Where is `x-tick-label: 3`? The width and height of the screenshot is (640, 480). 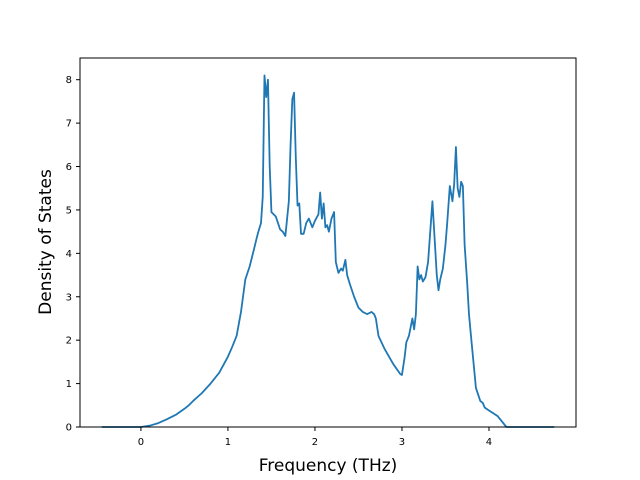 x-tick-label: 3 is located at coordinates (402, 442).